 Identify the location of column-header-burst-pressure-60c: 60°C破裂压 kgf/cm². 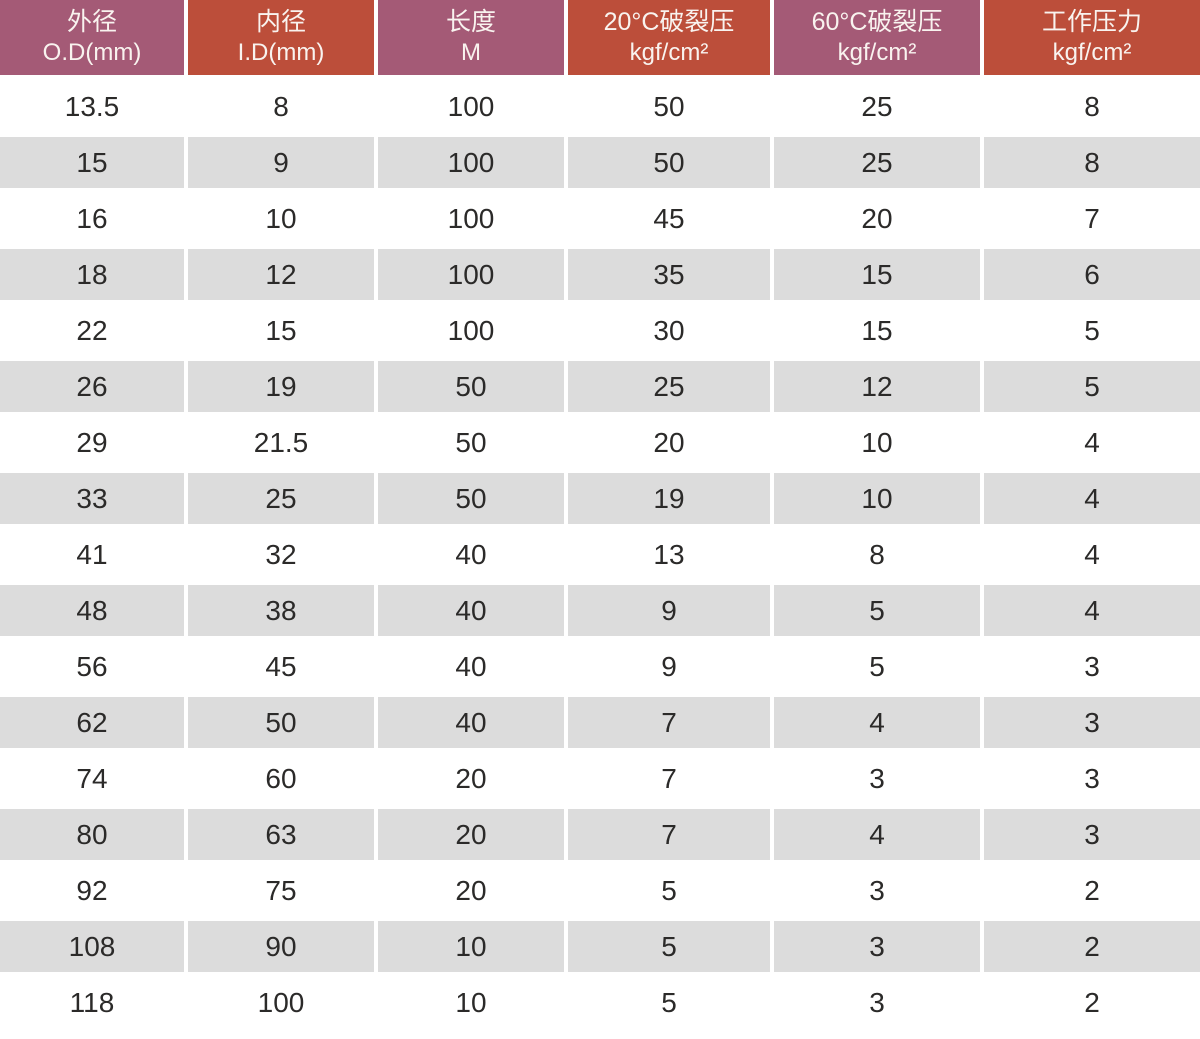
(879, 40).